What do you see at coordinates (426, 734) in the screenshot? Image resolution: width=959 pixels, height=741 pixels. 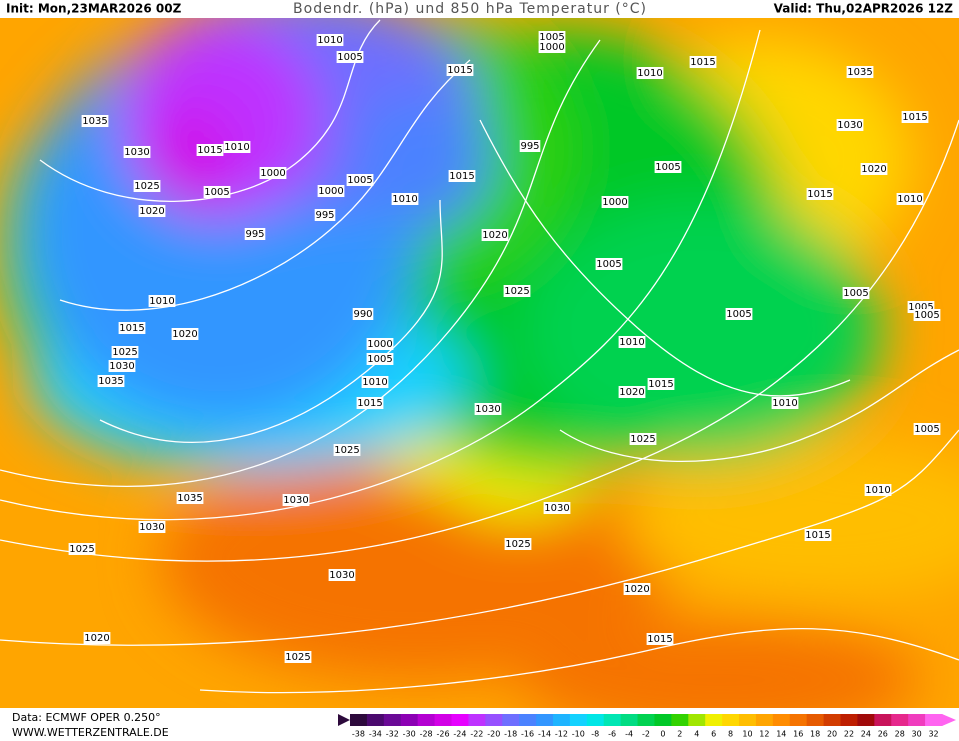 I see `colorbar-tick-label: -28` at bounding box center [426, 734].